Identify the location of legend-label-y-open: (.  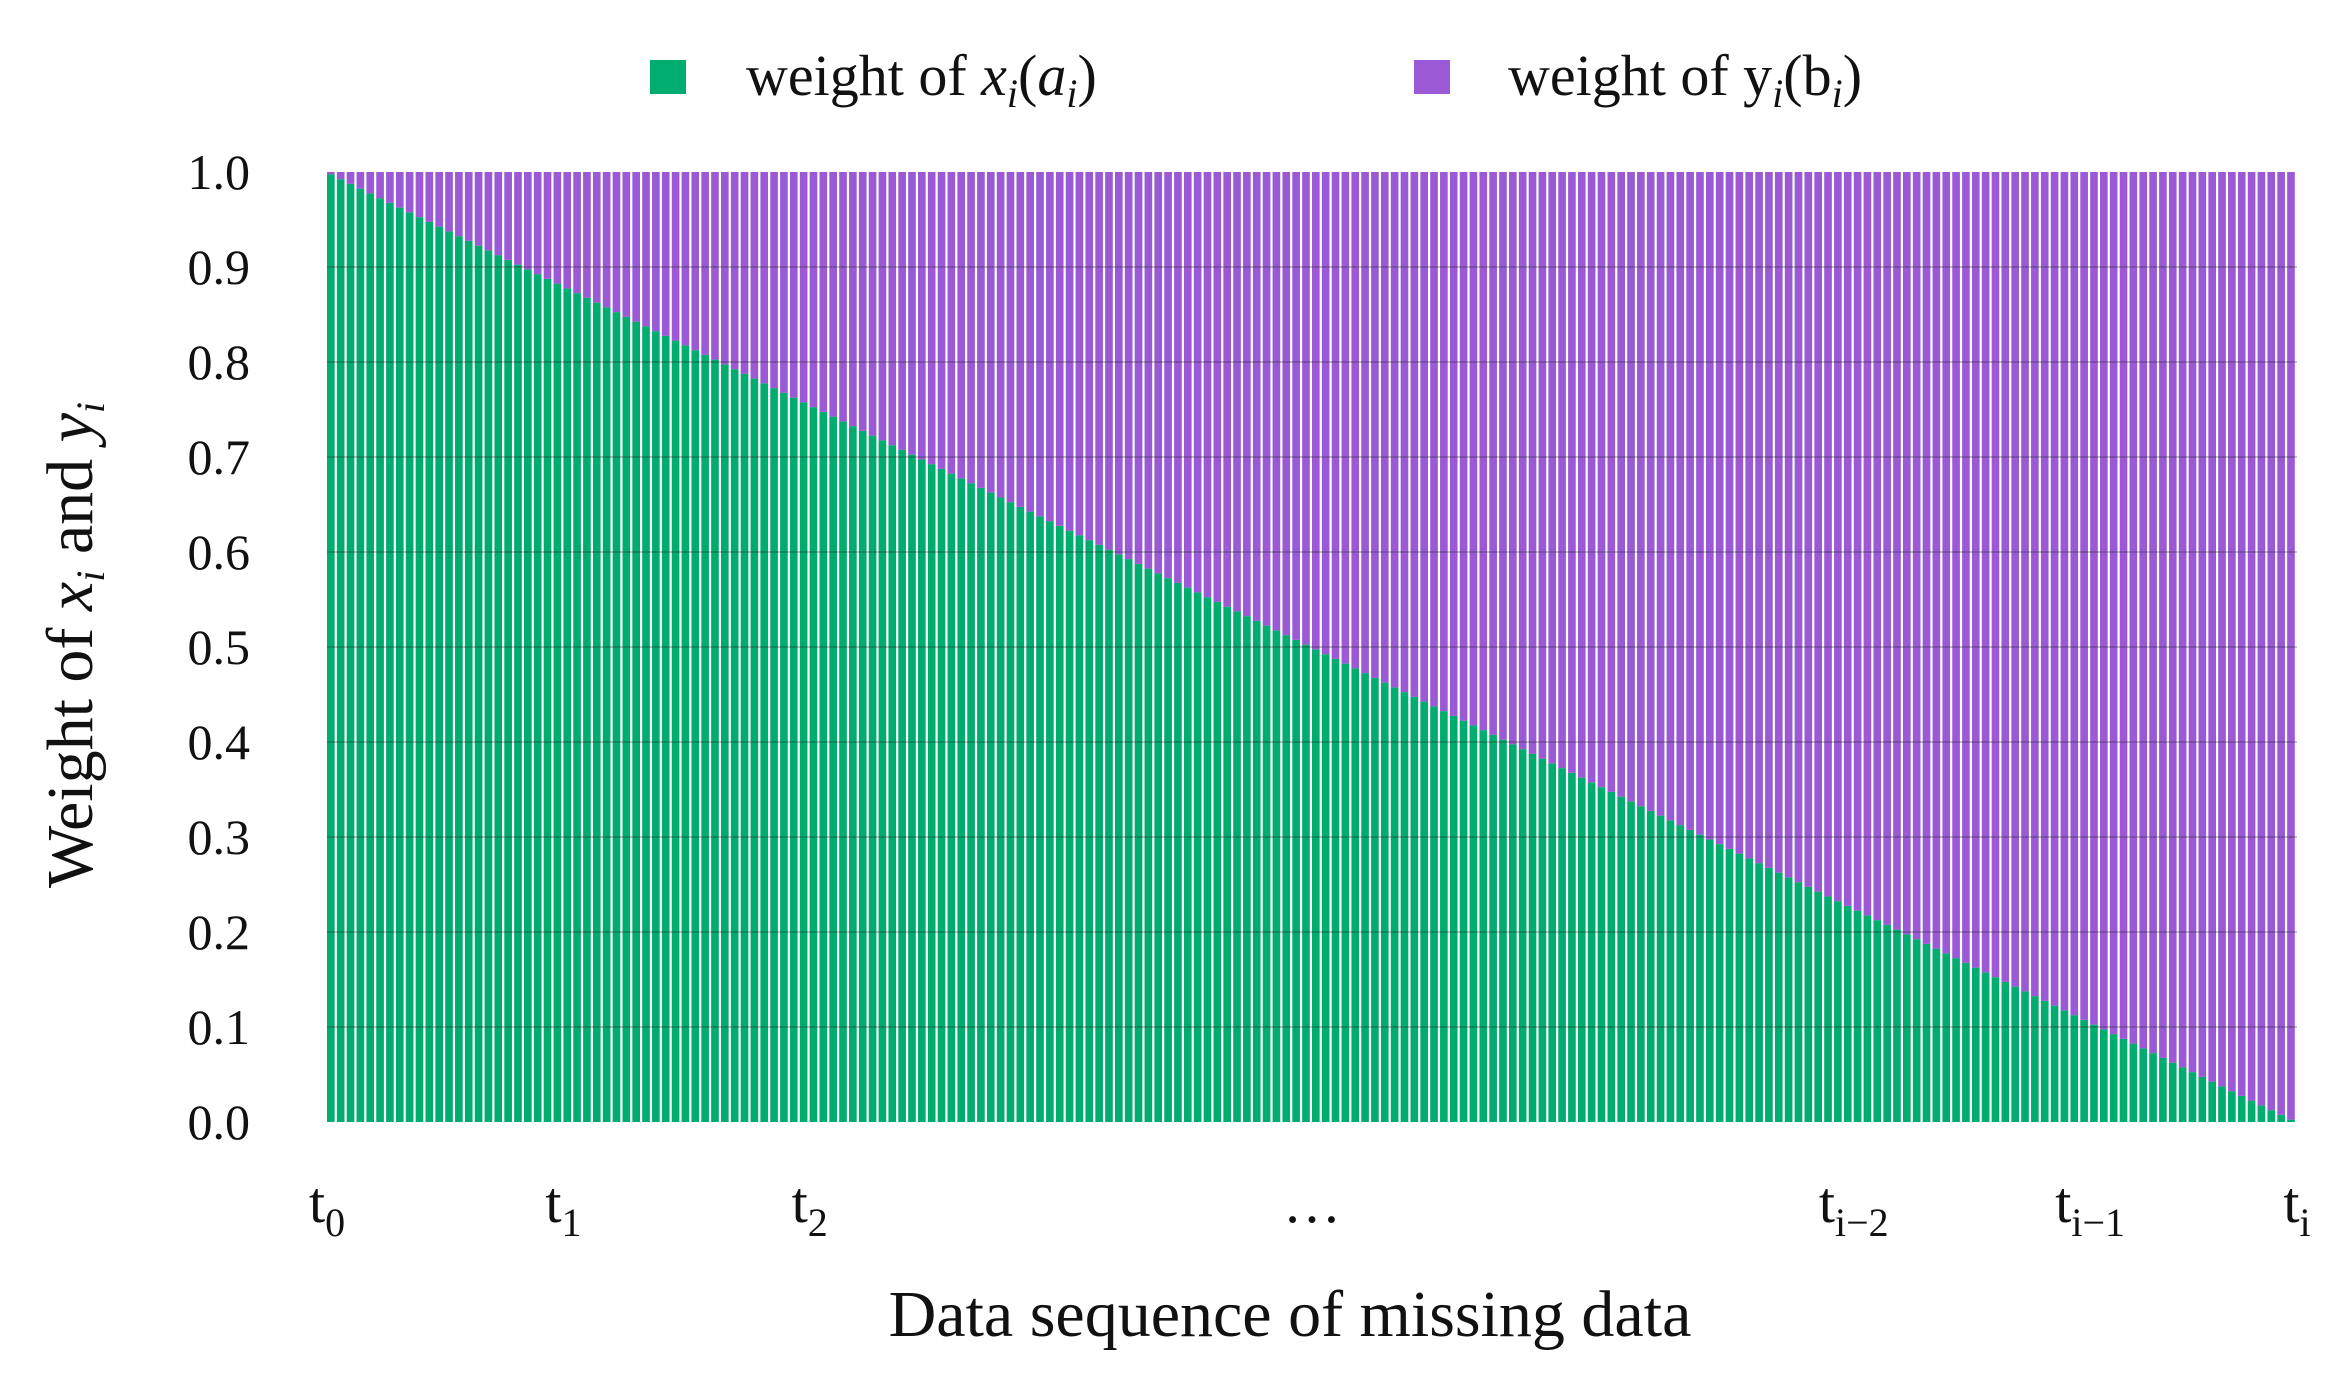
(1792, 75).